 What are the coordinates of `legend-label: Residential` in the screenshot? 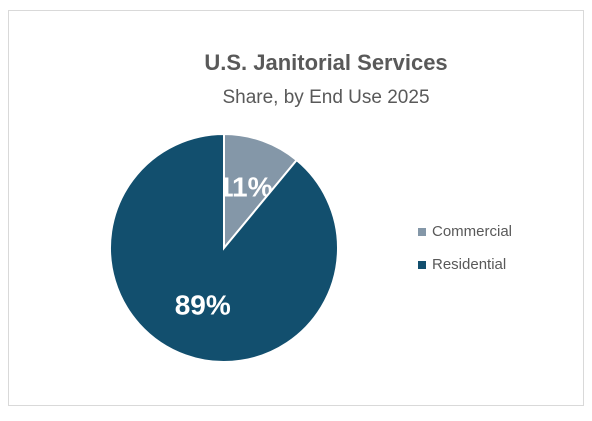 It's located at (469, 264).